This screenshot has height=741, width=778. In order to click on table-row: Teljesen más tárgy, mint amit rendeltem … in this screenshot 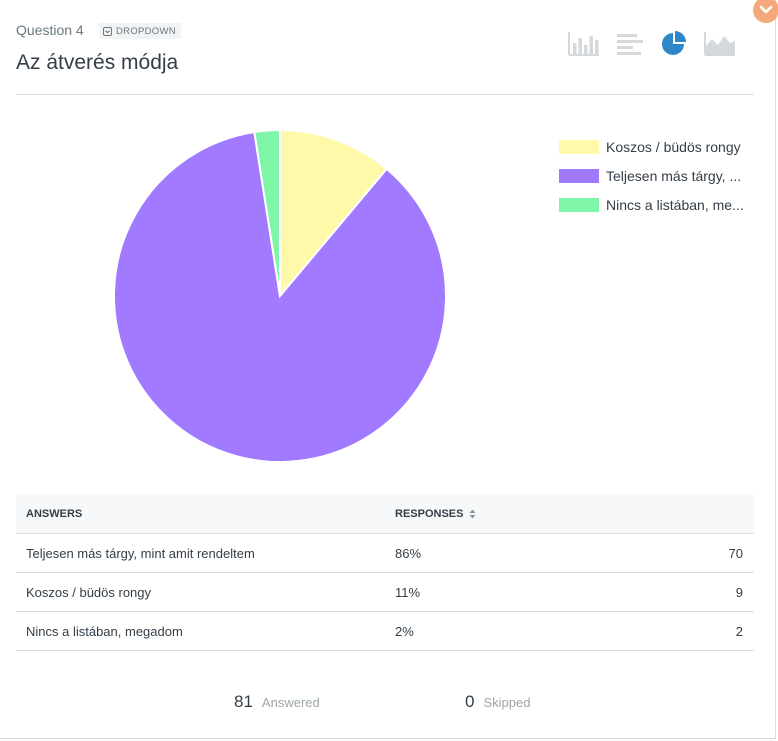, I will do `click(385, 553)`.